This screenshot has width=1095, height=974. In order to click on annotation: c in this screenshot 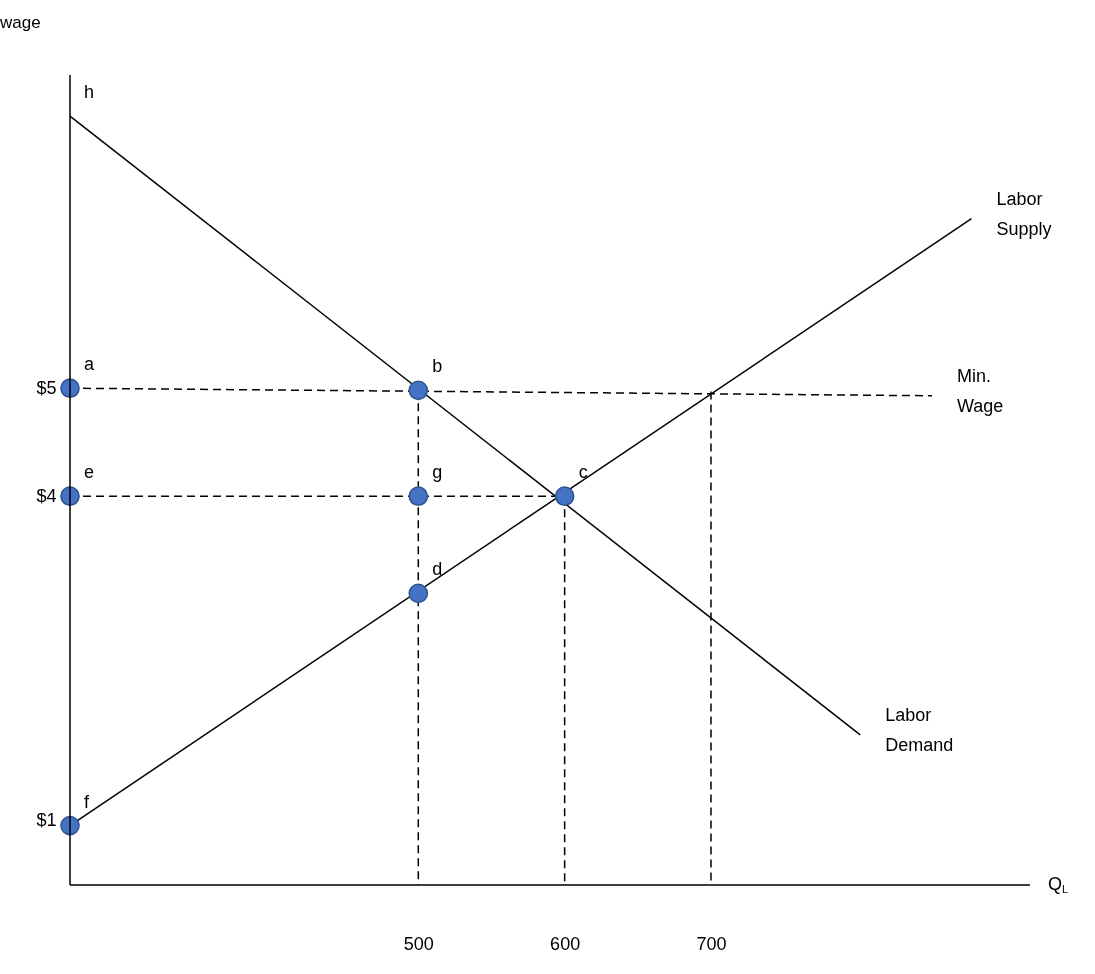, I will do `click(583, 472)`.